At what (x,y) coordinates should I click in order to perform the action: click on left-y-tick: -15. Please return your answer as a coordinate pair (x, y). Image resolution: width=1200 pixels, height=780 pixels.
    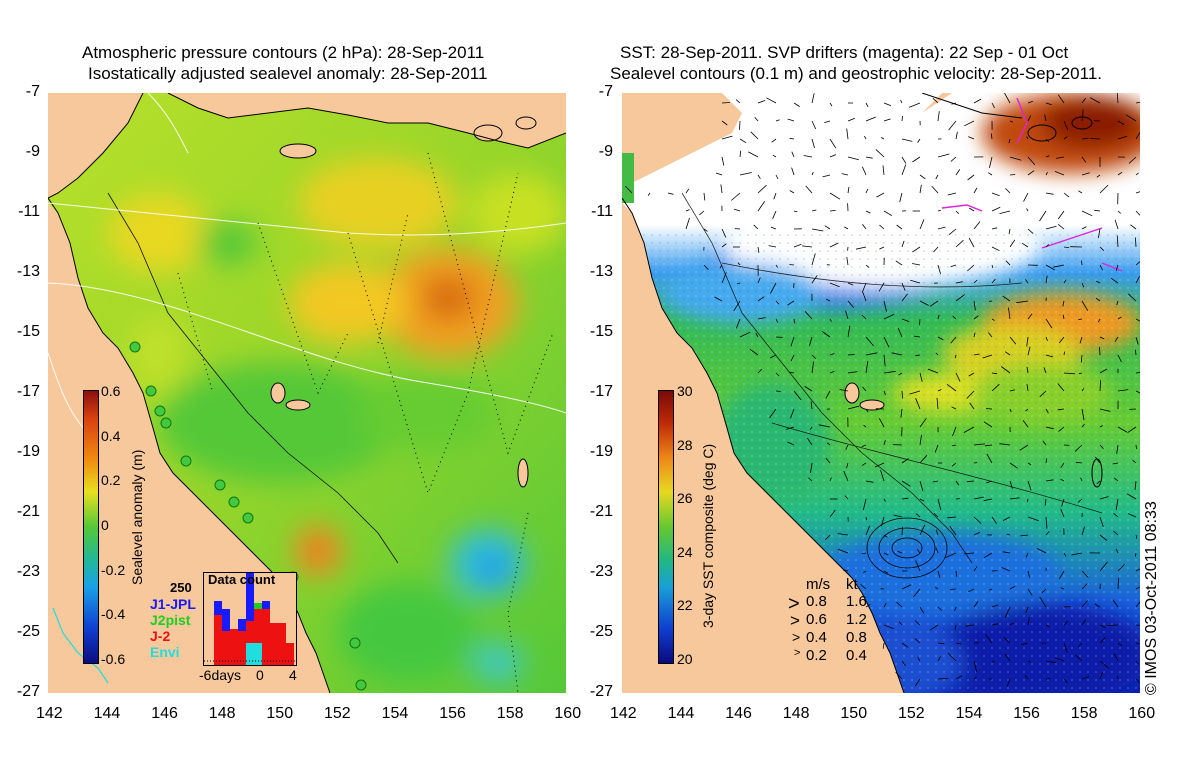
    Looking at the image, I should click on (28, 331).